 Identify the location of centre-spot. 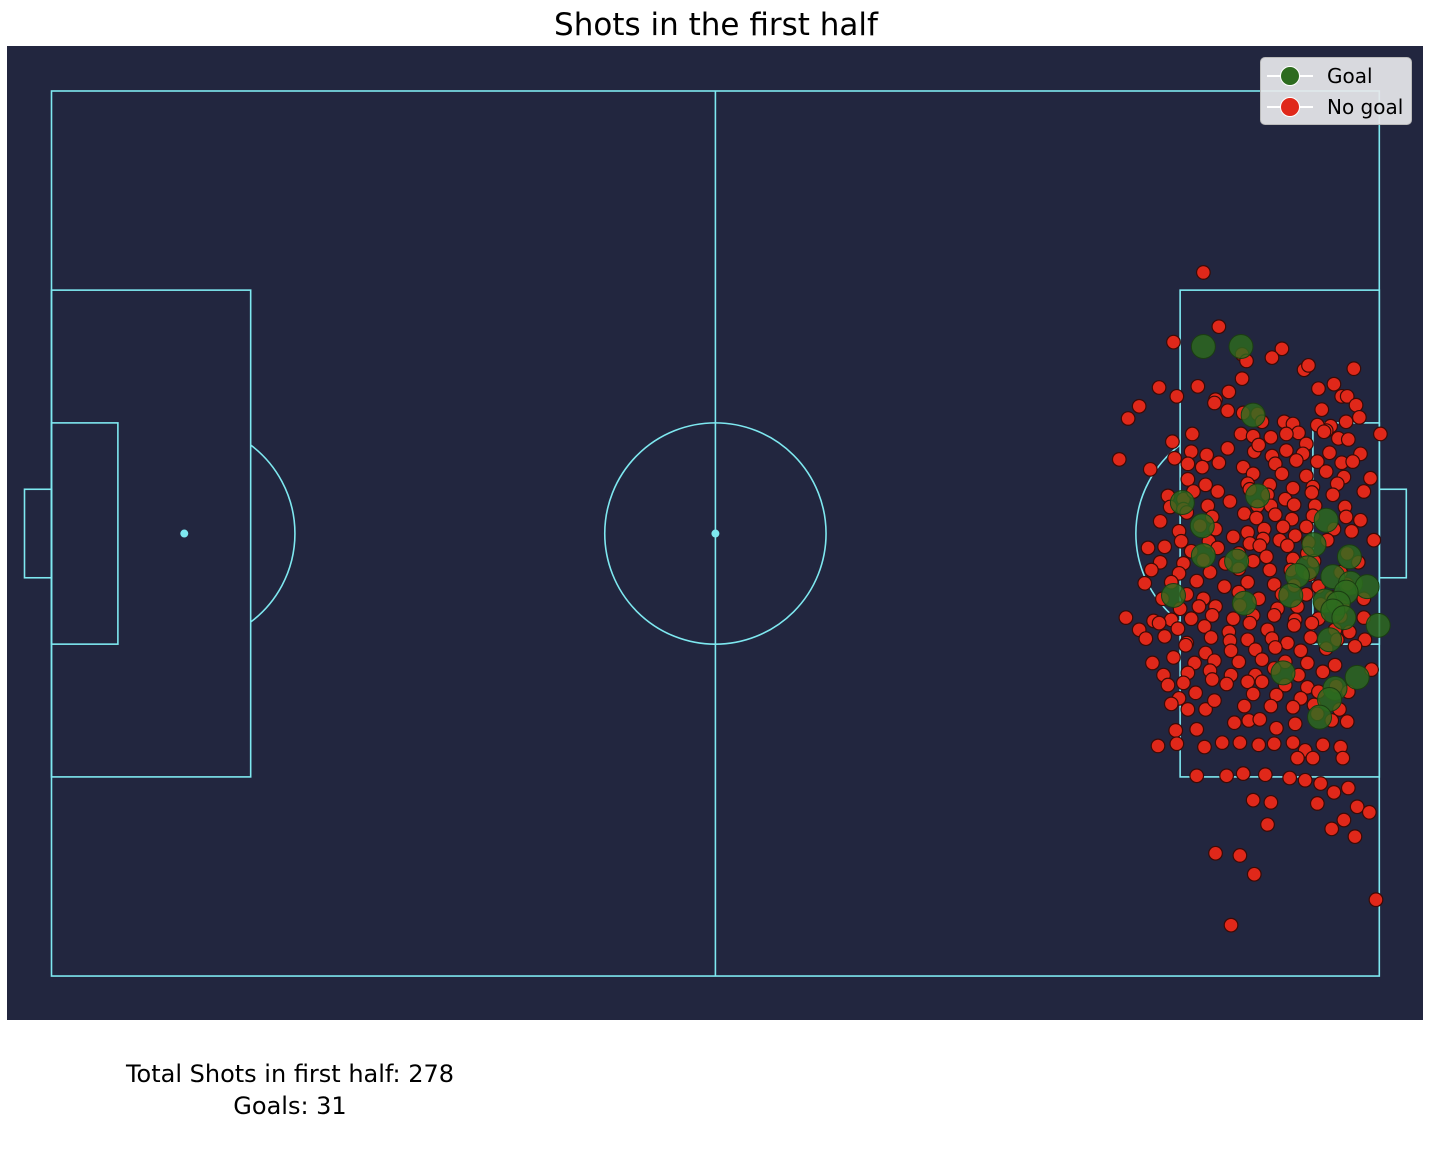
(715, 533).